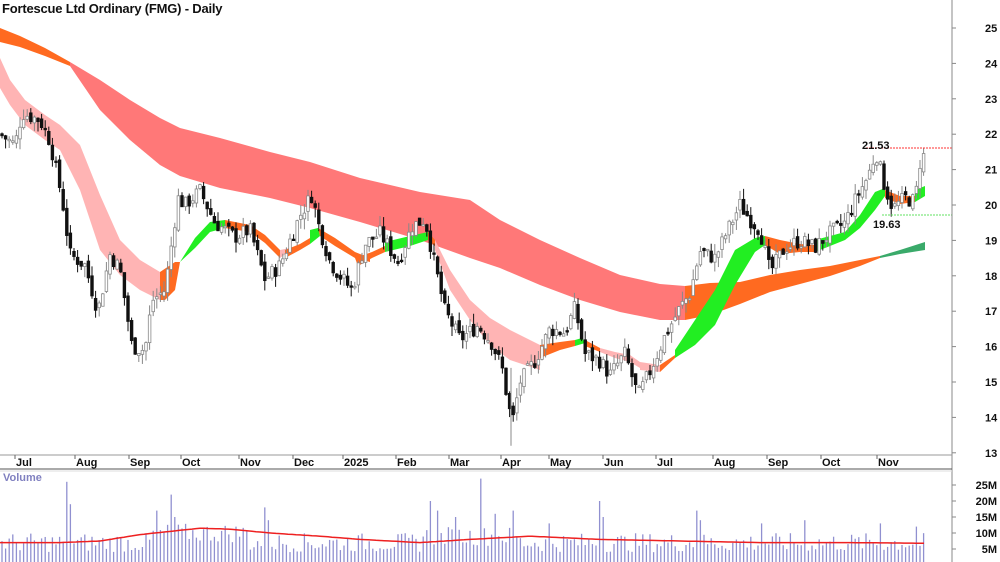  I want to click on price-tick-label: 19, so click(991, 241).